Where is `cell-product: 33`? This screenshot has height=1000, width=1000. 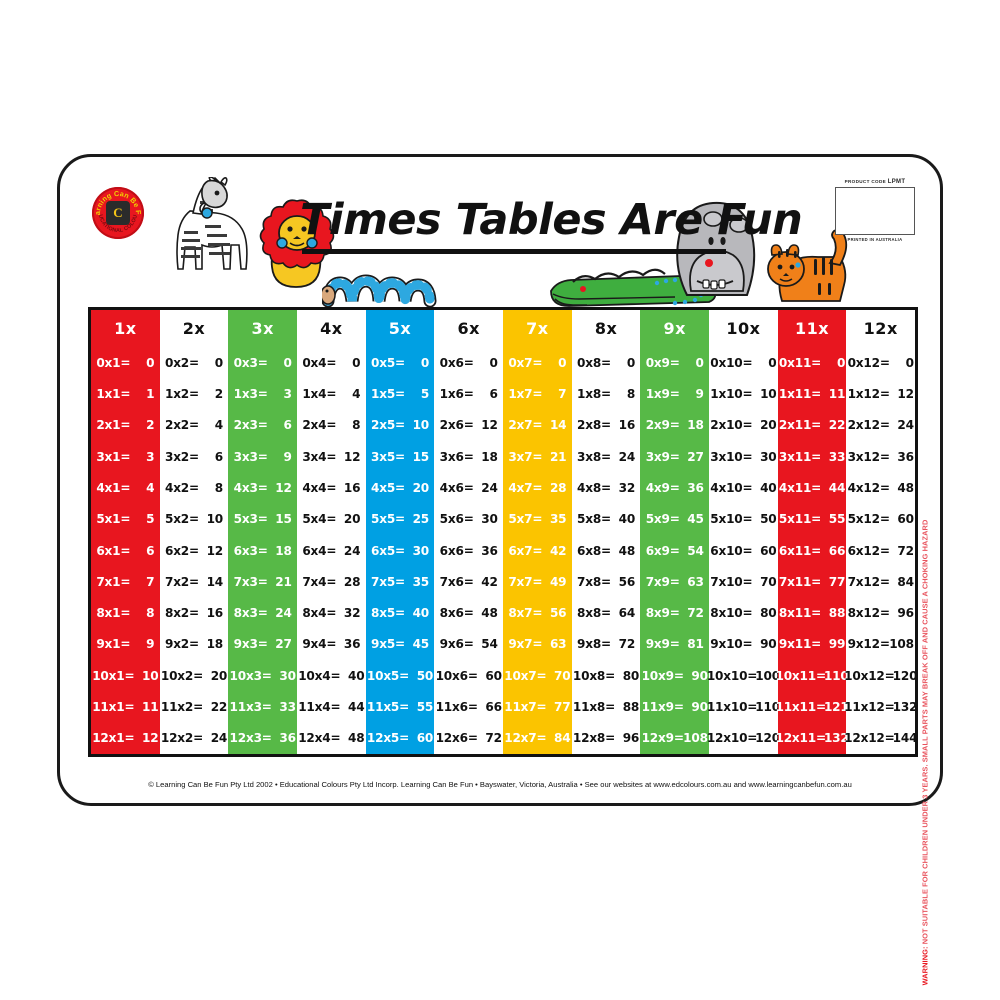 cell-product: 33 is located at coordinates (837, 456).